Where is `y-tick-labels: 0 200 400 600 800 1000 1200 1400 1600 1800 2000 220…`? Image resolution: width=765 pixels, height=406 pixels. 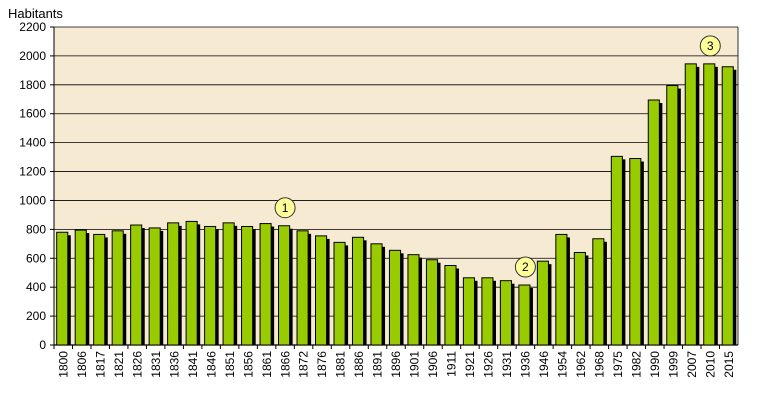 y-tick-labels: 0 200 400 600 800 1000 1200 1400 1600 1800 2000 220… is located at coordinates (32, 186).